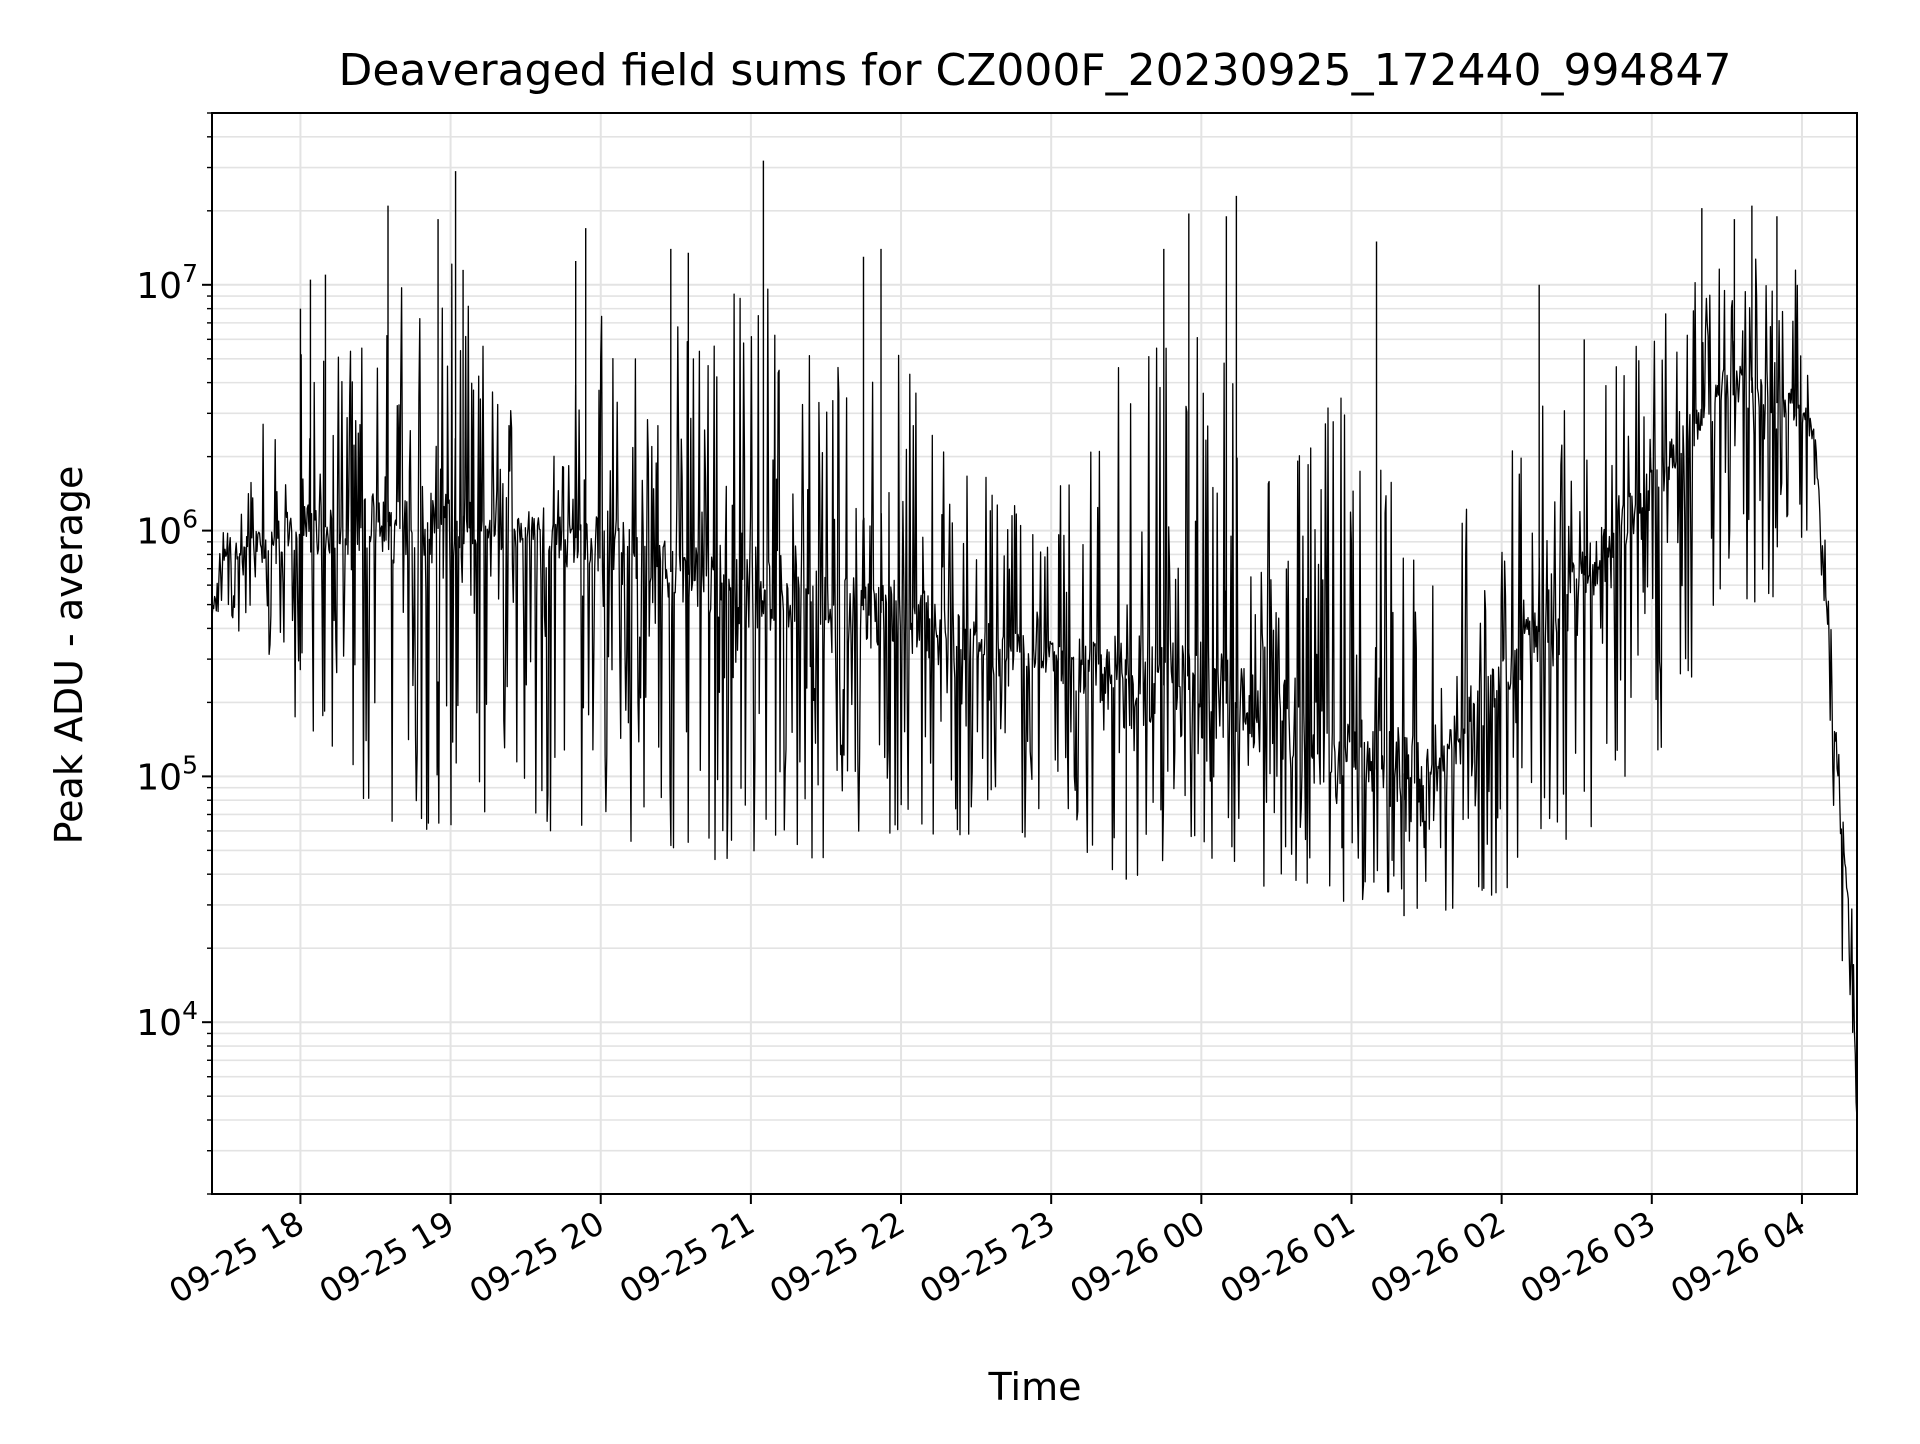 The width and height of the screenshot is (1920, 1444). Describe the element at coordinates (167, 283) in the screenshot. I see `y-tick-label: 10⁷` at that location.